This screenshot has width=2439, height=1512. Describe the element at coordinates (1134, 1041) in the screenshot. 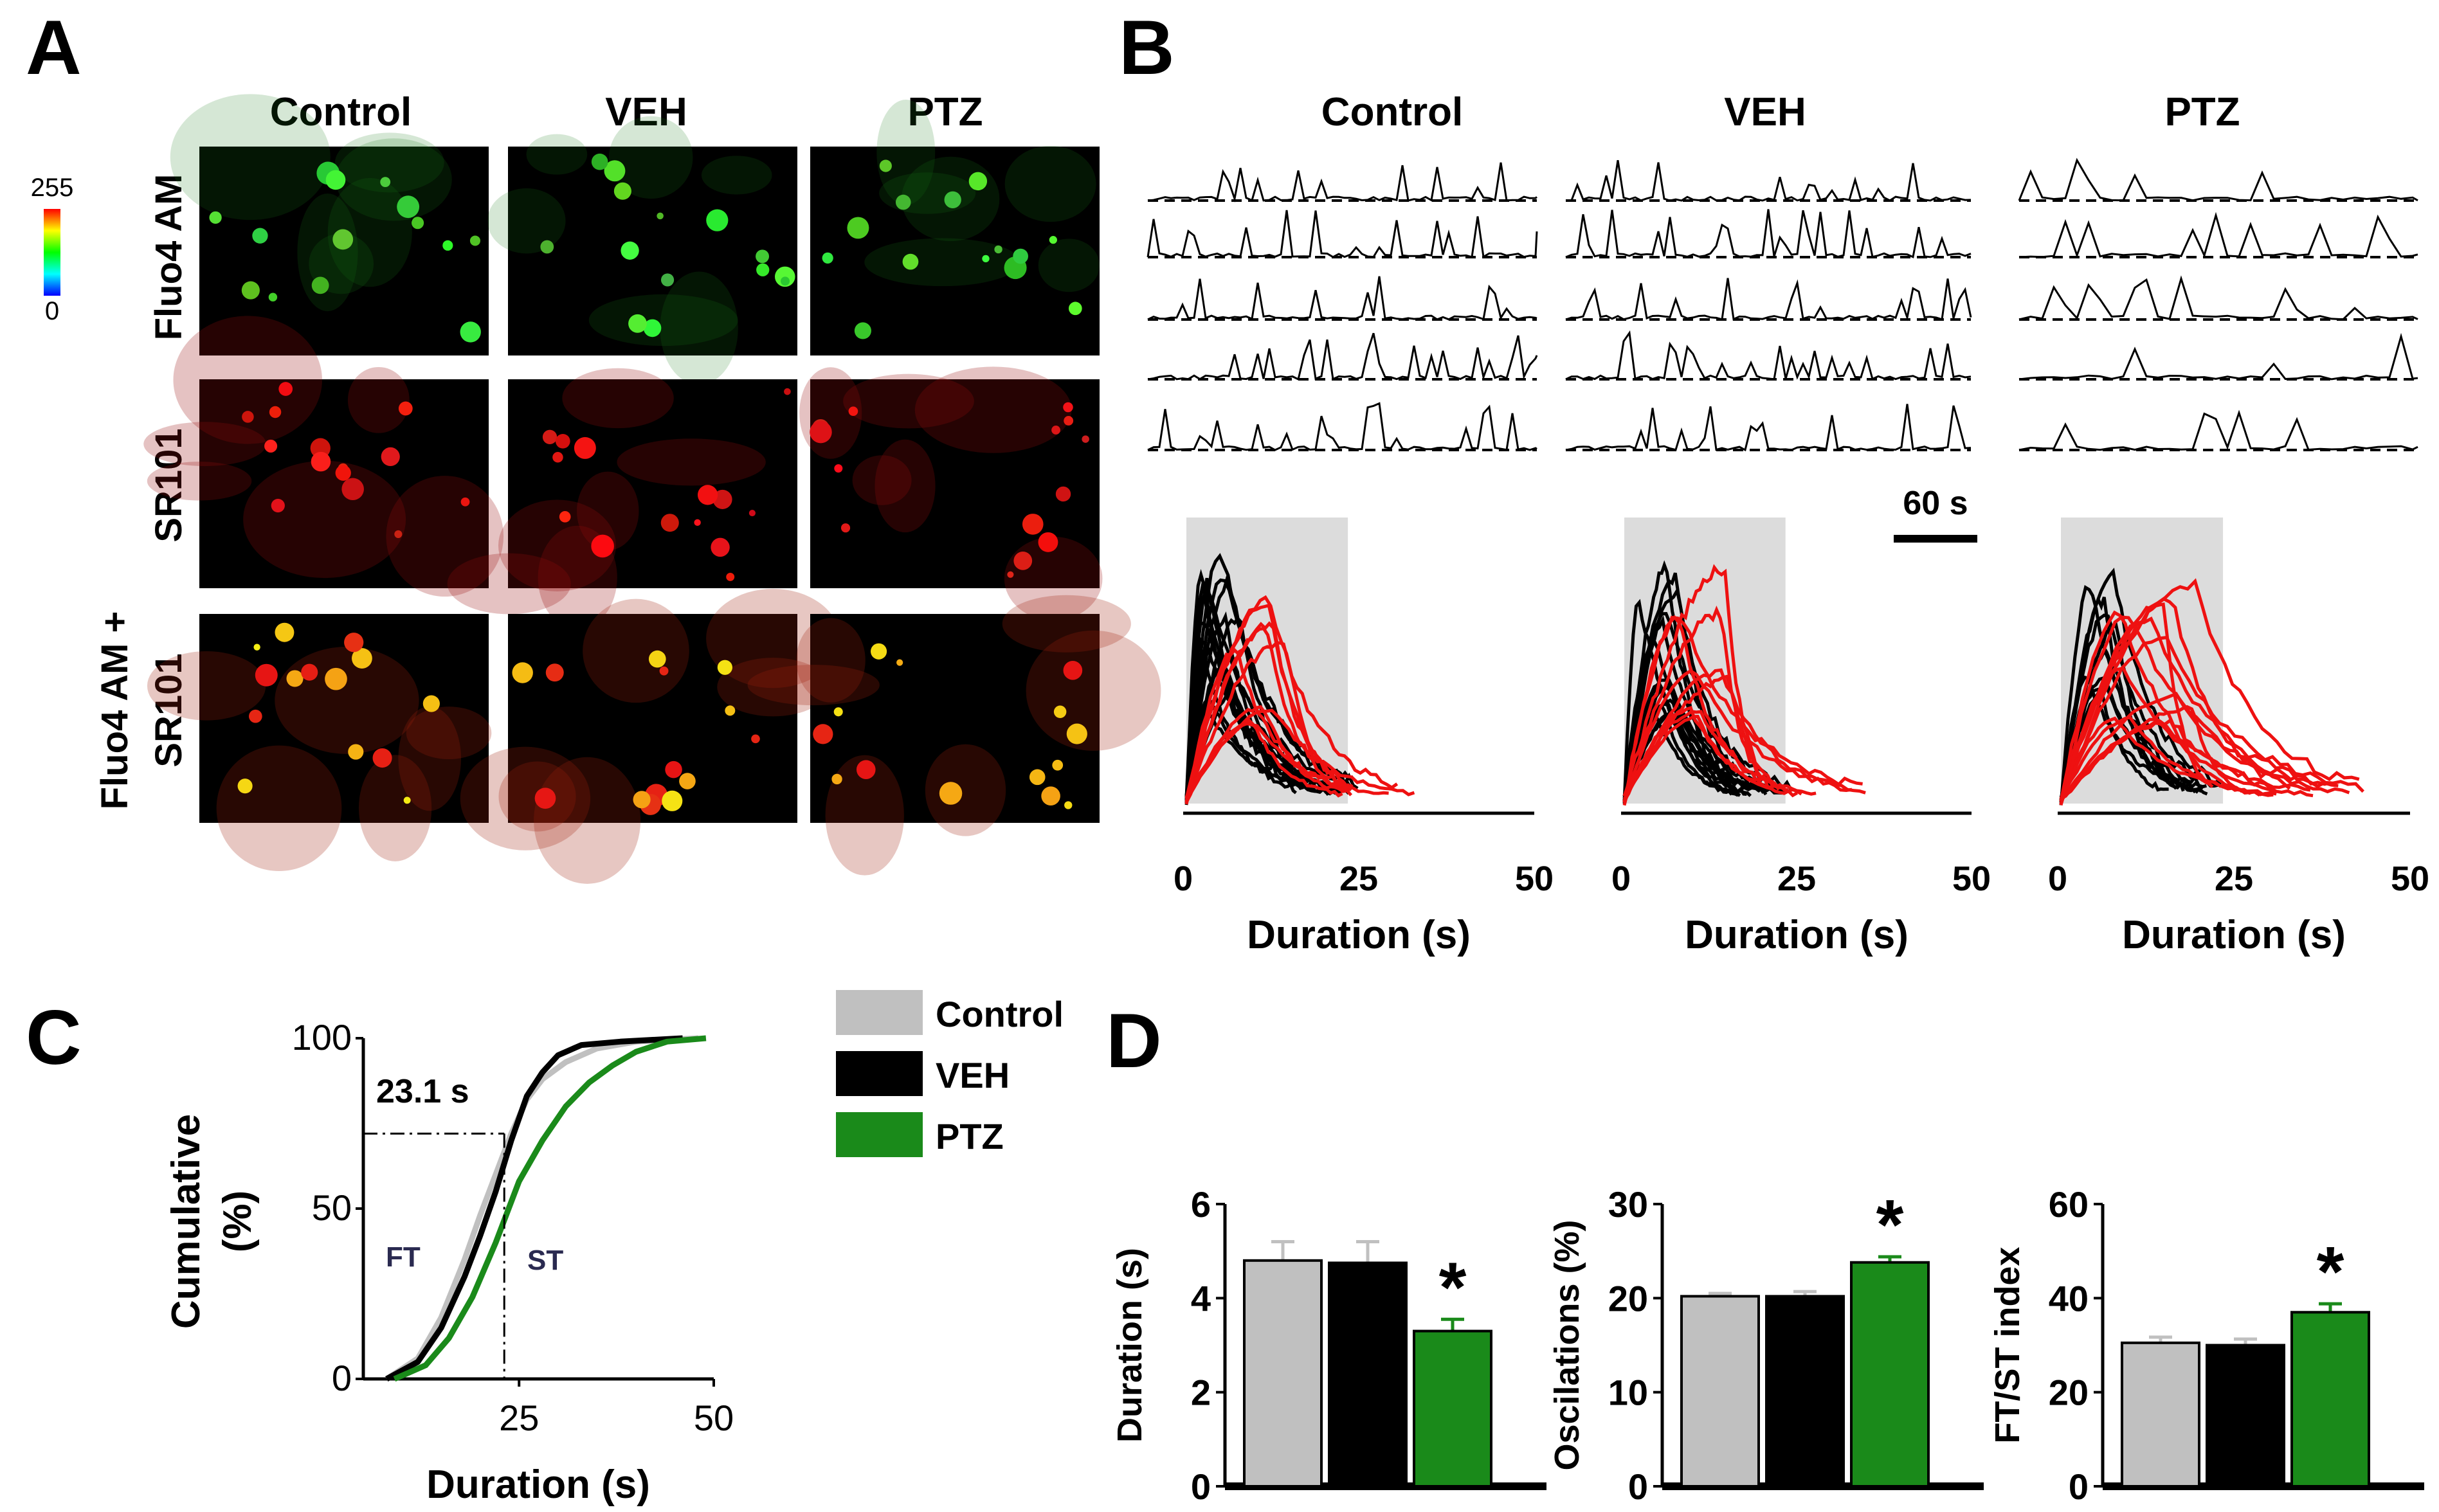

I see `panel-letter-d: D` at that location.